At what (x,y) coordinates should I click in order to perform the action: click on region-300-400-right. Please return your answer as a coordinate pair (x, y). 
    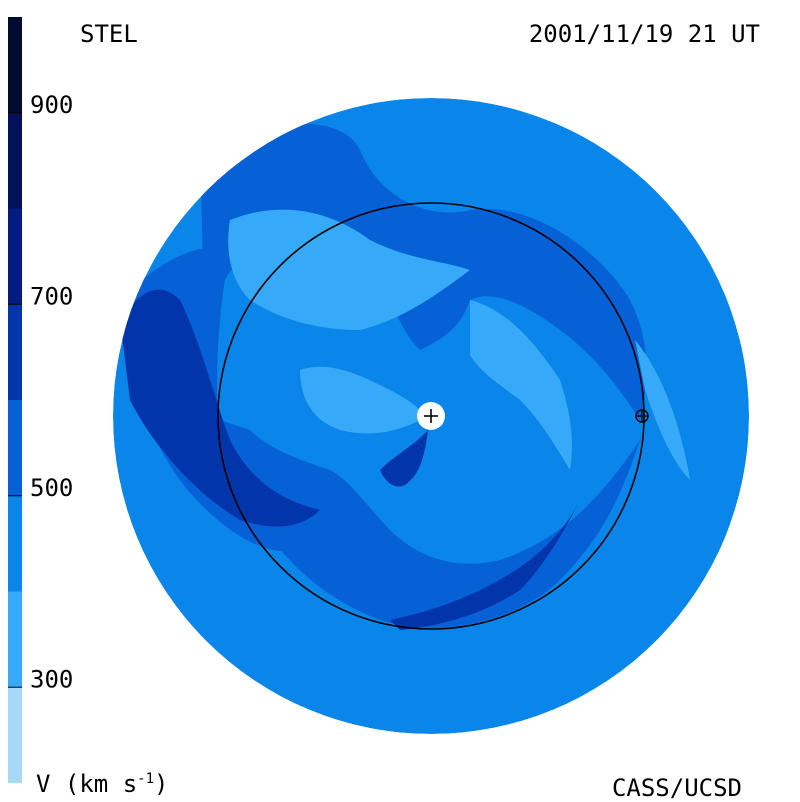
    Looking at the image, I should click on (662, 410).